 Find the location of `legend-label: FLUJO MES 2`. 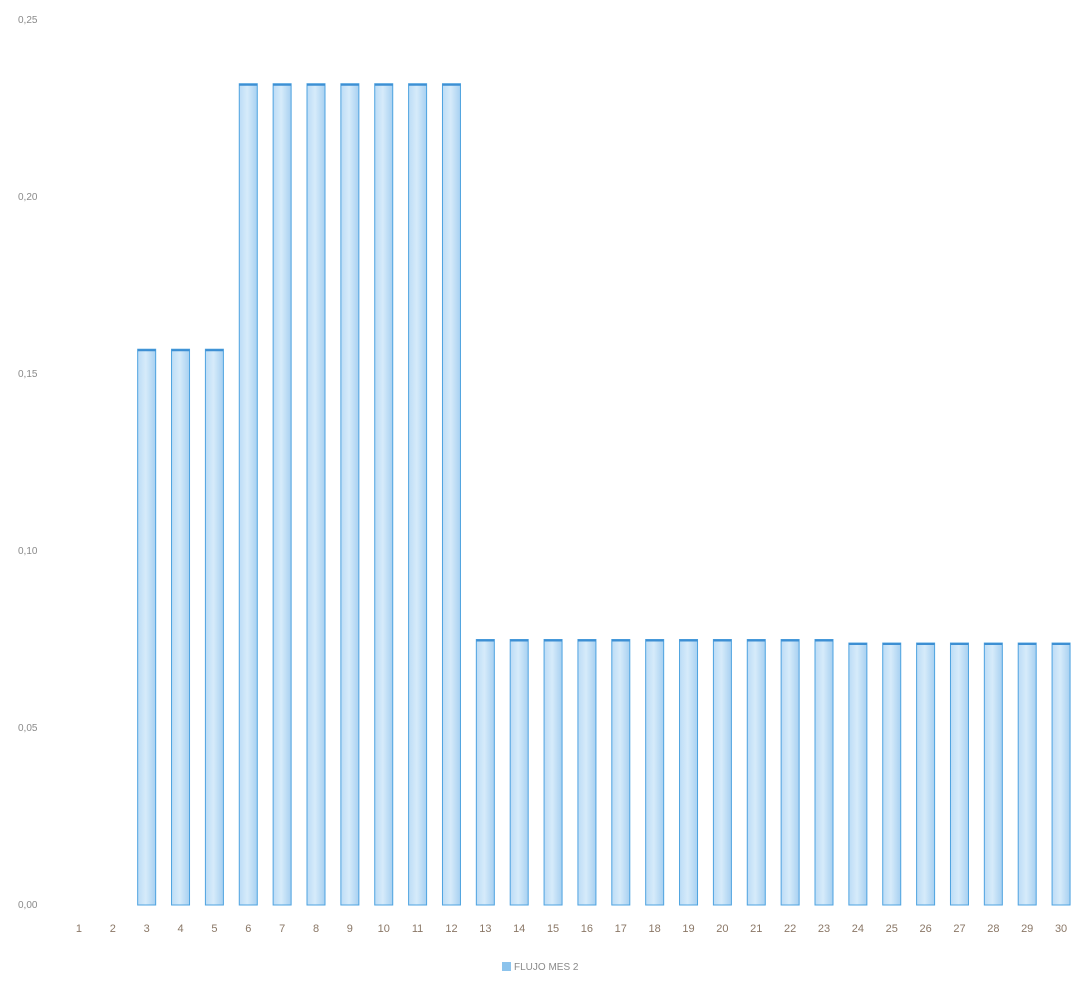

legend-label: FLUJO MES 2 is located at coordinates (546, 967).